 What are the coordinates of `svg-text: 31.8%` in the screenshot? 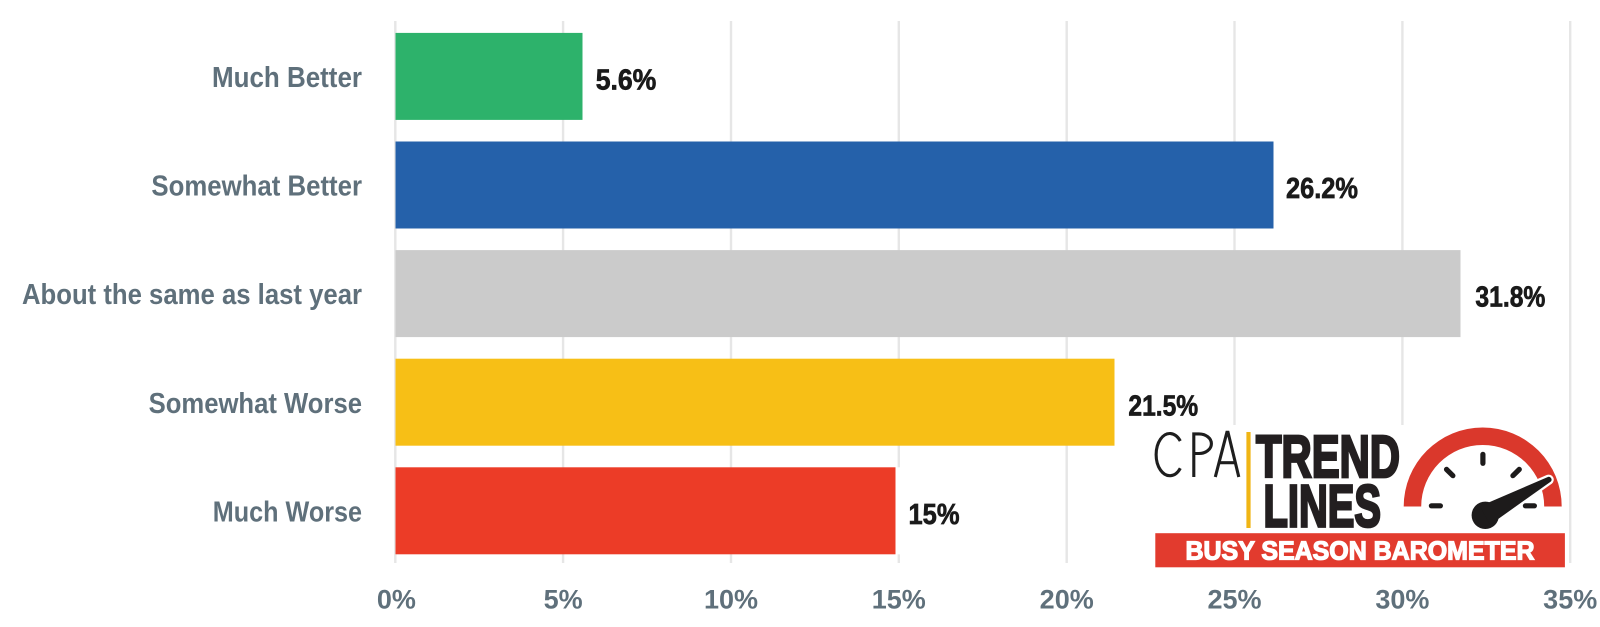 It's located at (1510, 298).